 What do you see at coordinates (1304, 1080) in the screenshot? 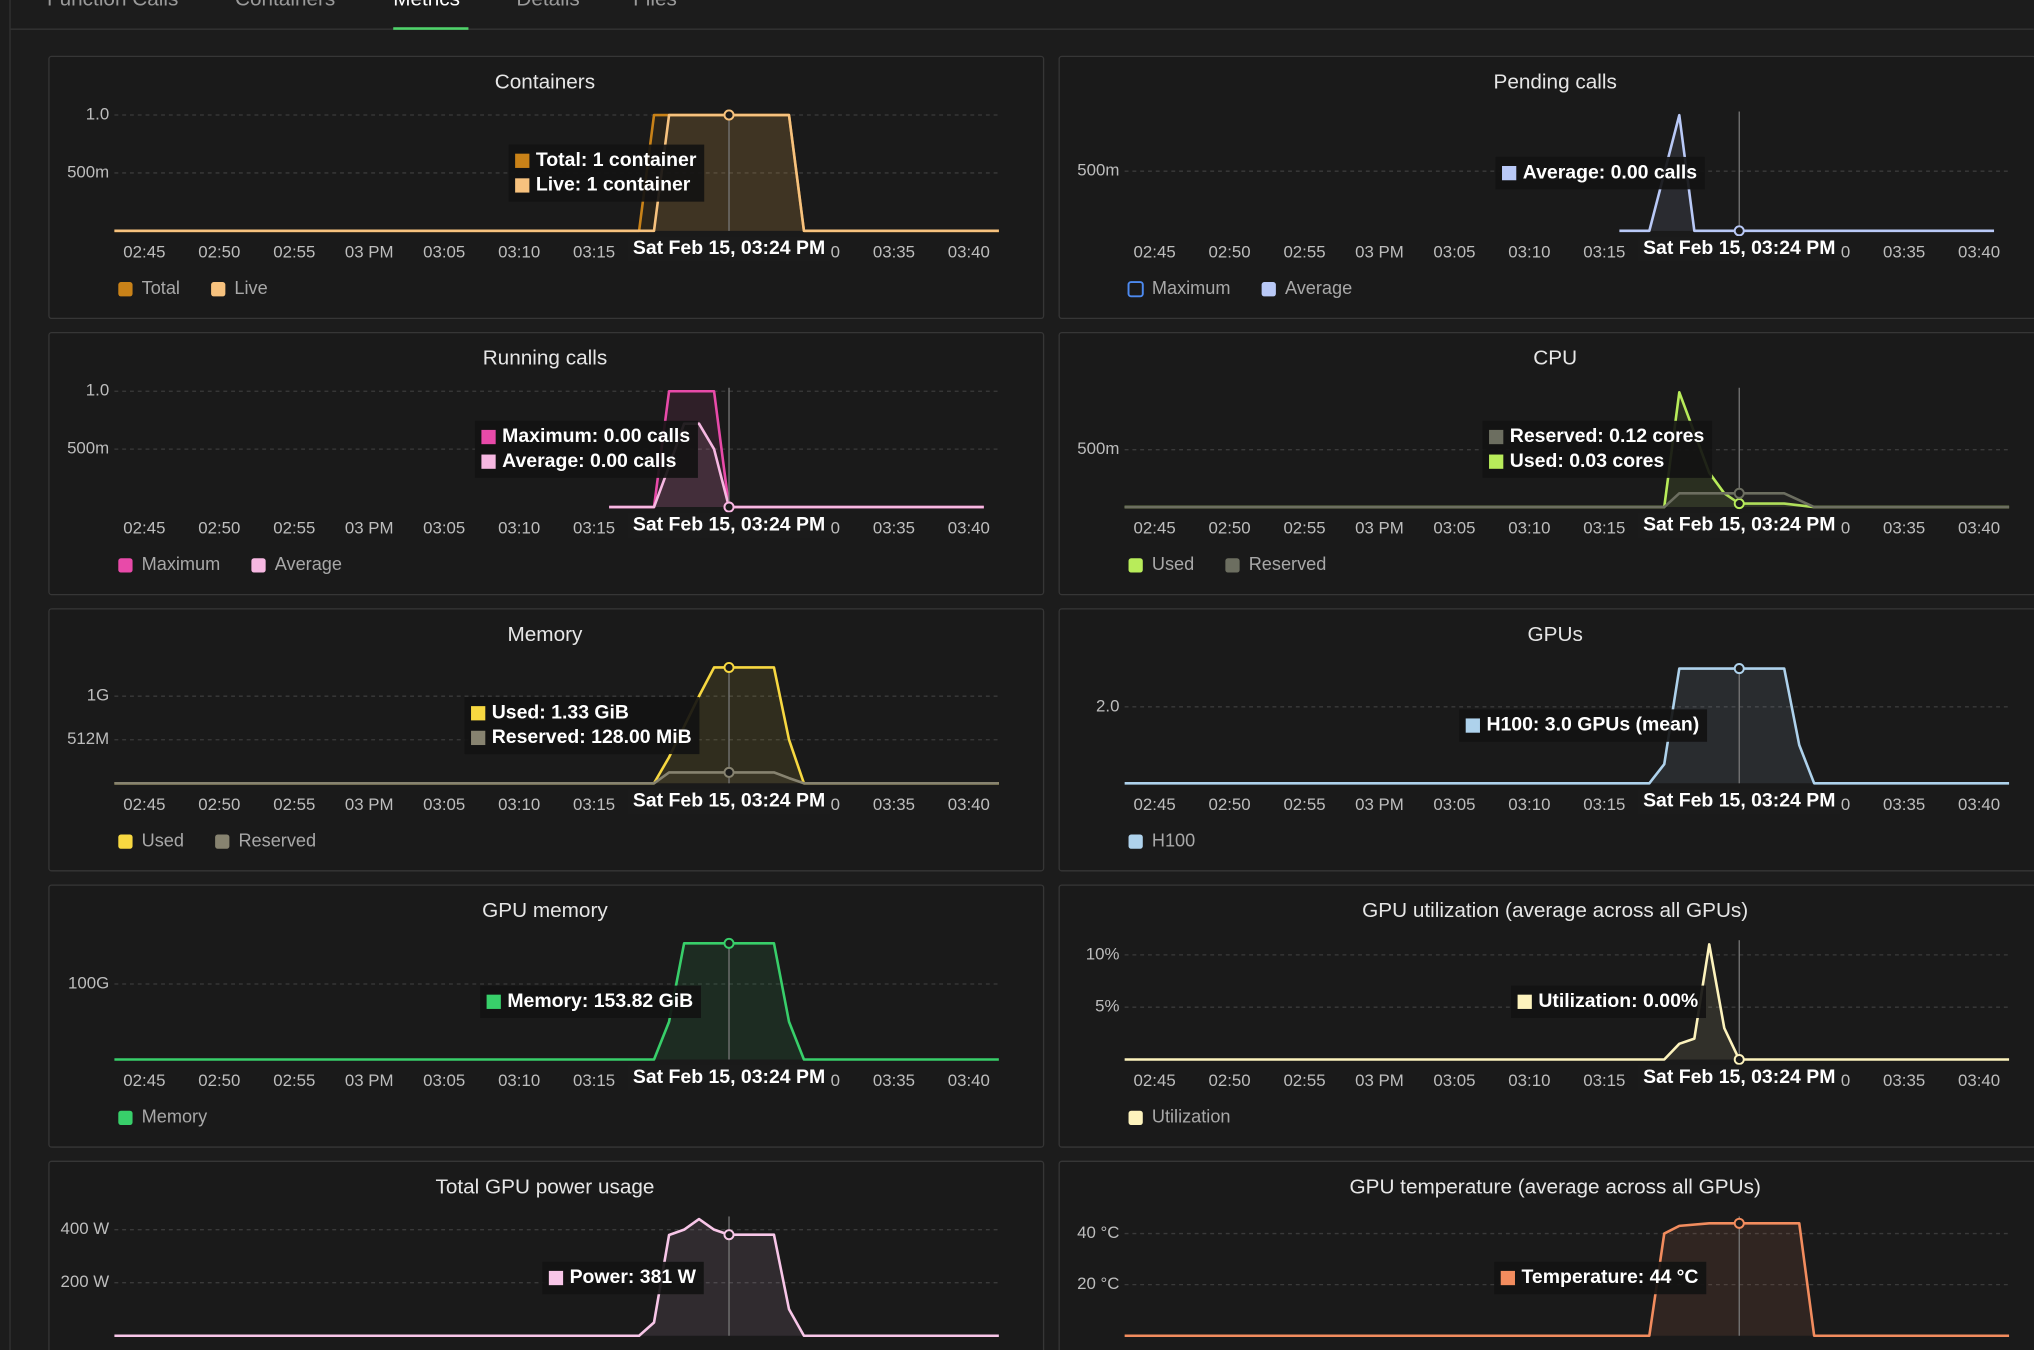
I see `x-tick-label: 02:55` at bounding box center [1304, 1080].